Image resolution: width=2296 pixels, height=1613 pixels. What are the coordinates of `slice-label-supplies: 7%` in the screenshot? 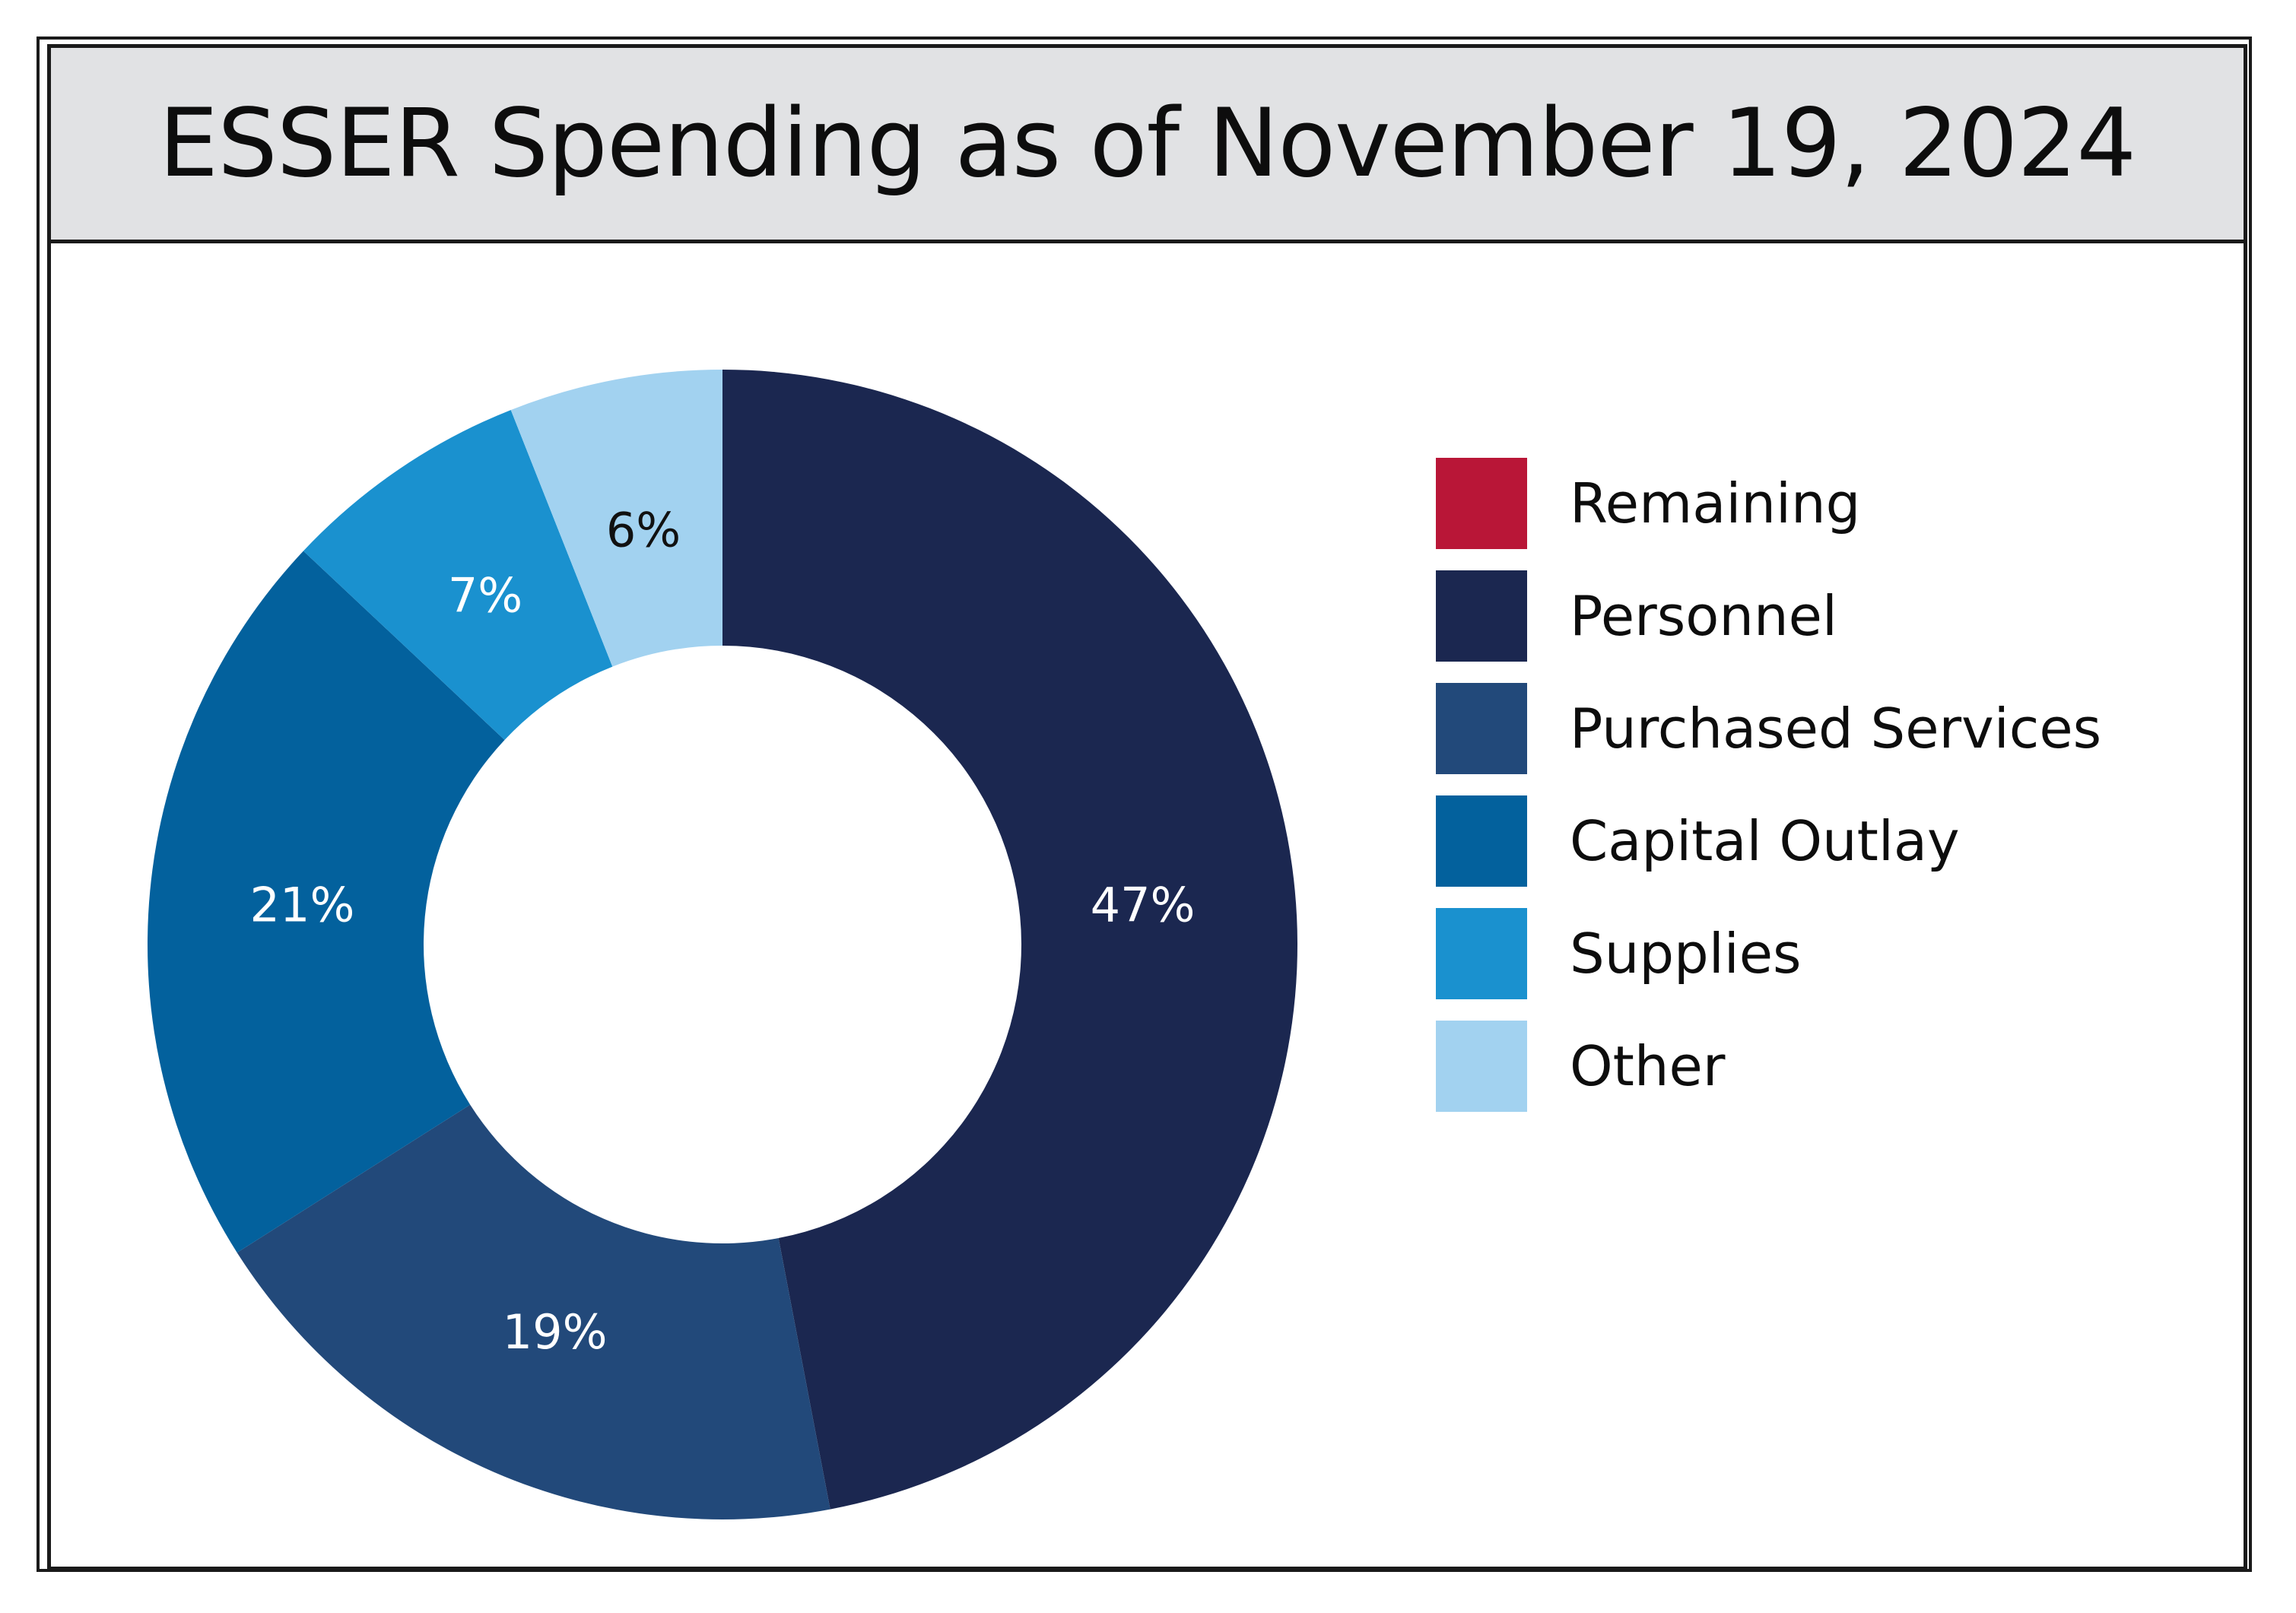 It's located at (485, 595).